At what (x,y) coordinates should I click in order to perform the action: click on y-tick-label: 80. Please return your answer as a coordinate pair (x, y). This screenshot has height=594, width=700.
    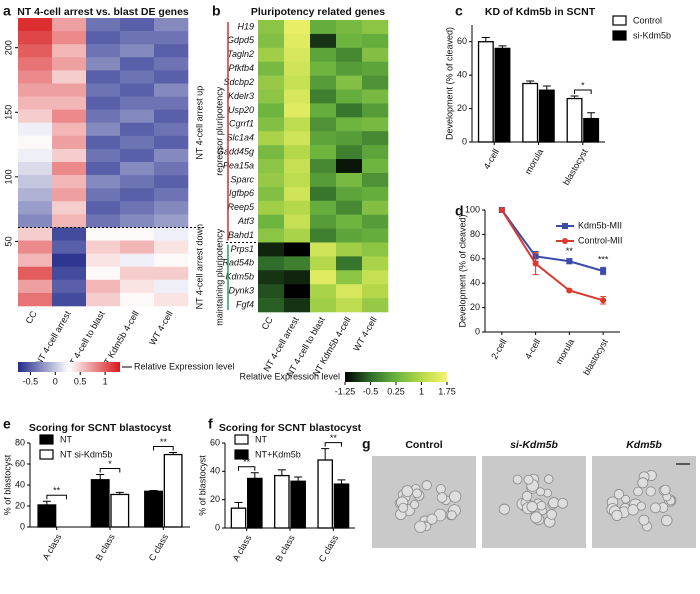
    Looking at the image, I should click on (475, 234).